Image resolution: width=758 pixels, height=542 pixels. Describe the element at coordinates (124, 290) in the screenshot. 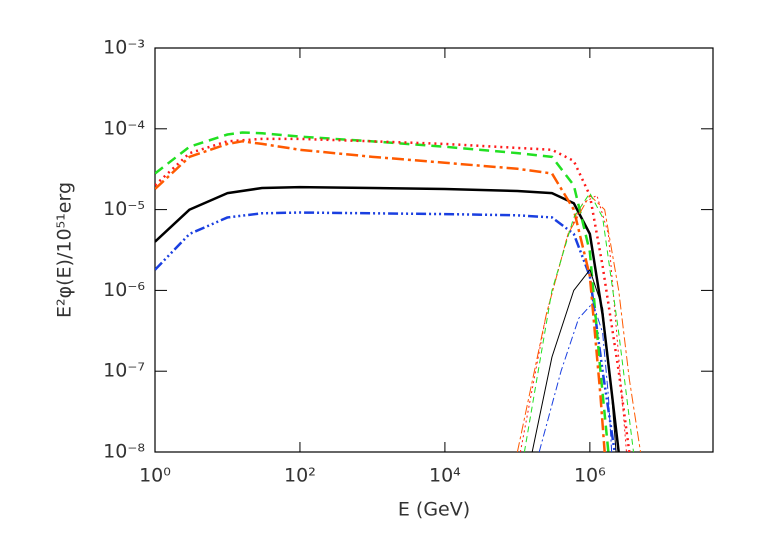

I see `y-tick-label: 10⁻⁶` at that location.